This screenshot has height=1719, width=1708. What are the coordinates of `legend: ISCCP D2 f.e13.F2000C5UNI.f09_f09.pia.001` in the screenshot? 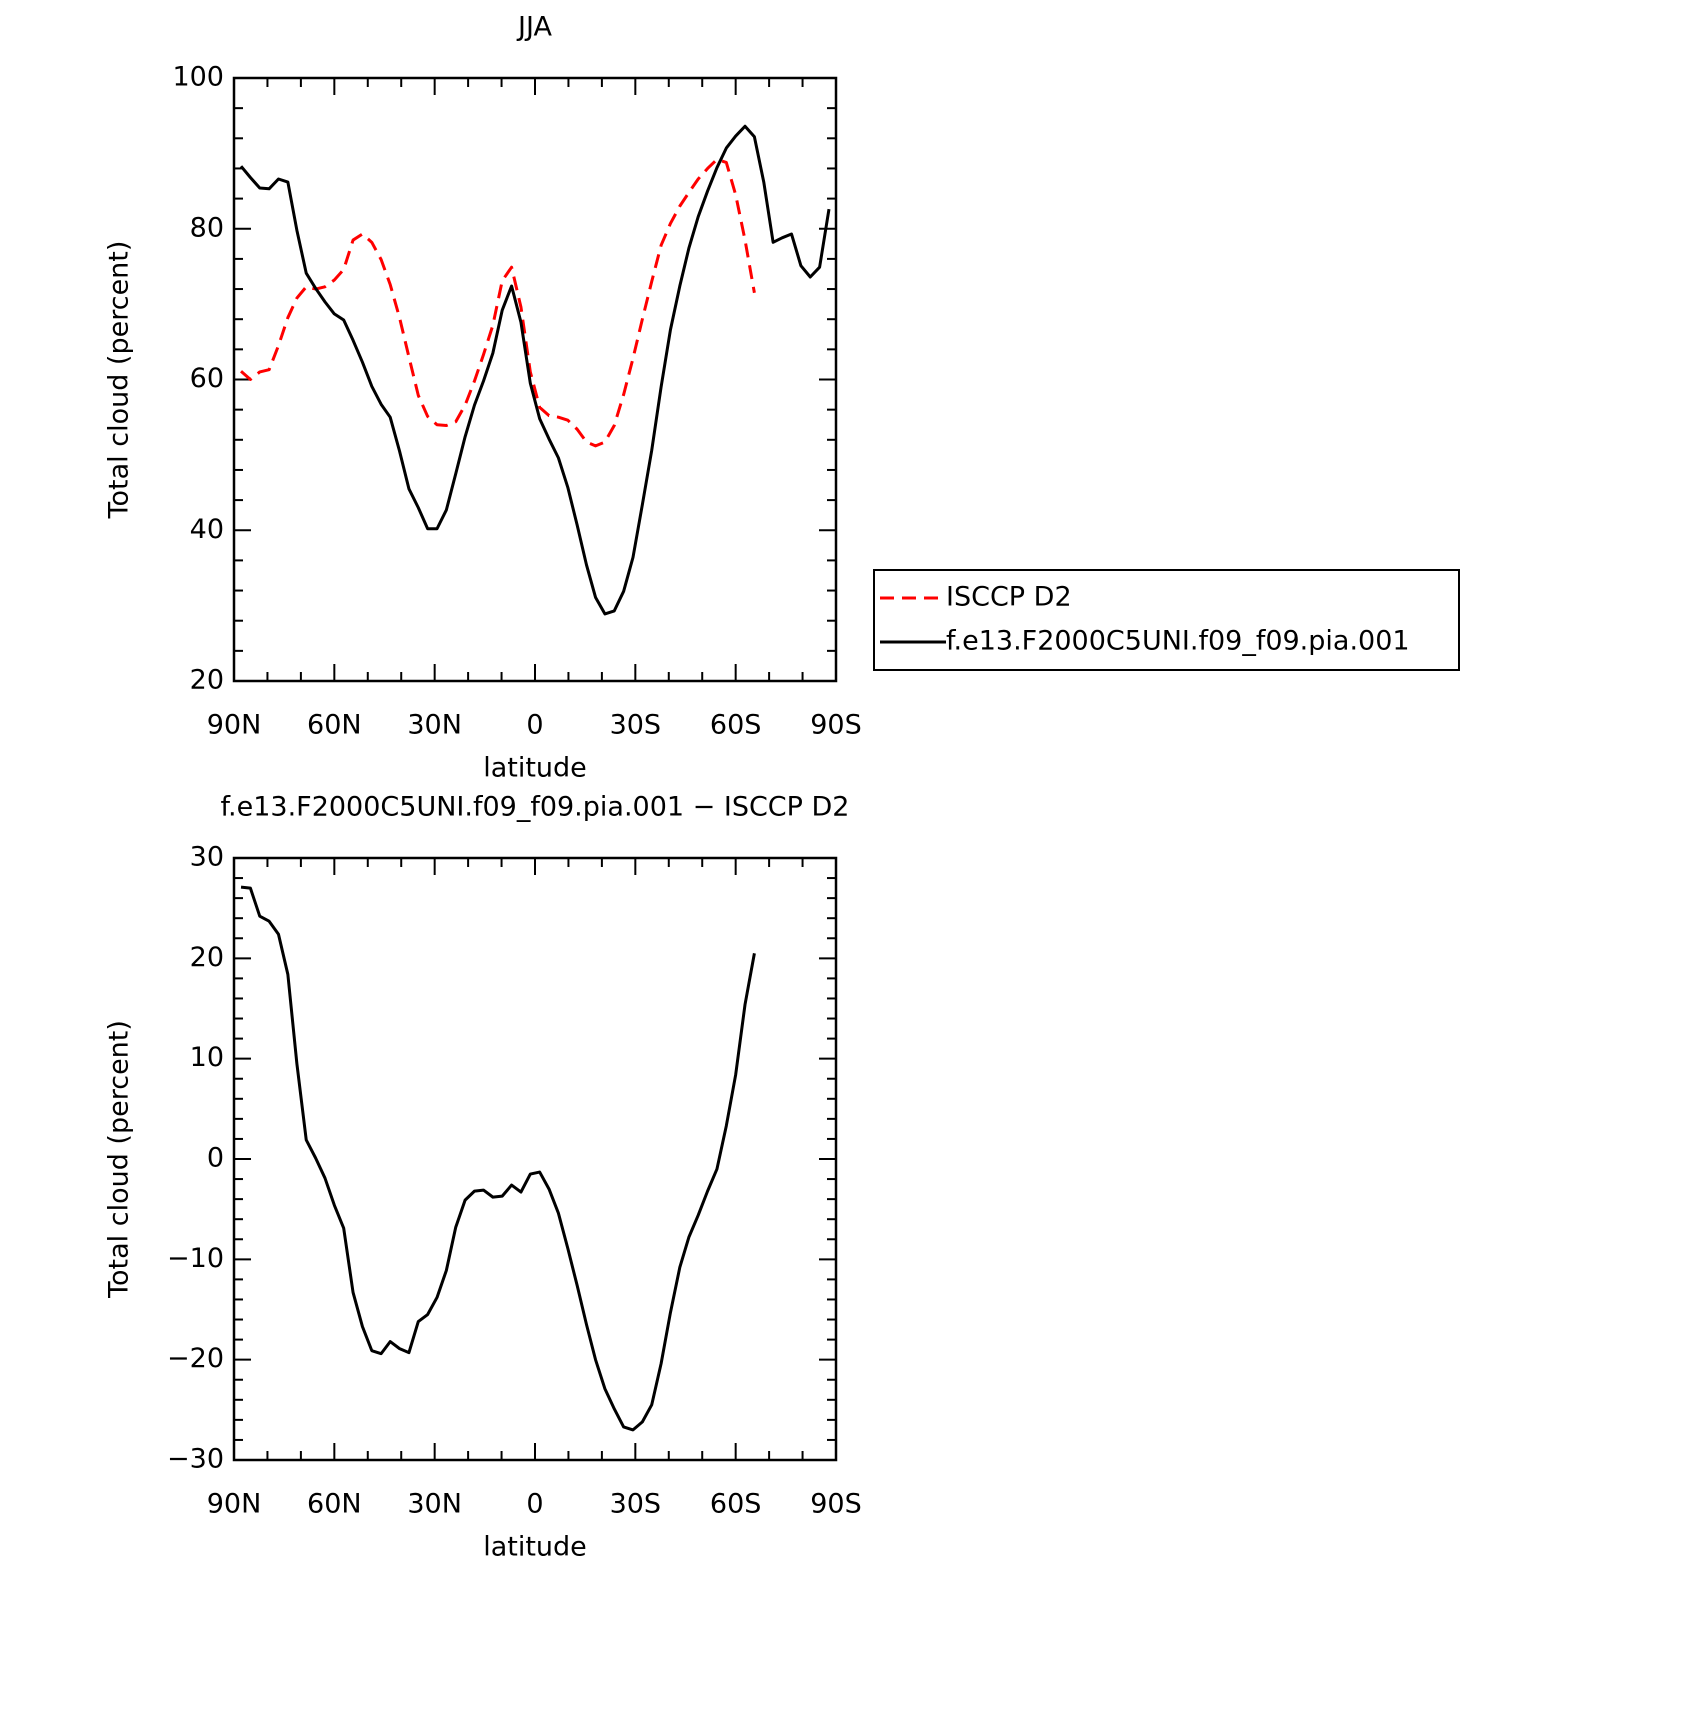 It's located at (1166, 620).